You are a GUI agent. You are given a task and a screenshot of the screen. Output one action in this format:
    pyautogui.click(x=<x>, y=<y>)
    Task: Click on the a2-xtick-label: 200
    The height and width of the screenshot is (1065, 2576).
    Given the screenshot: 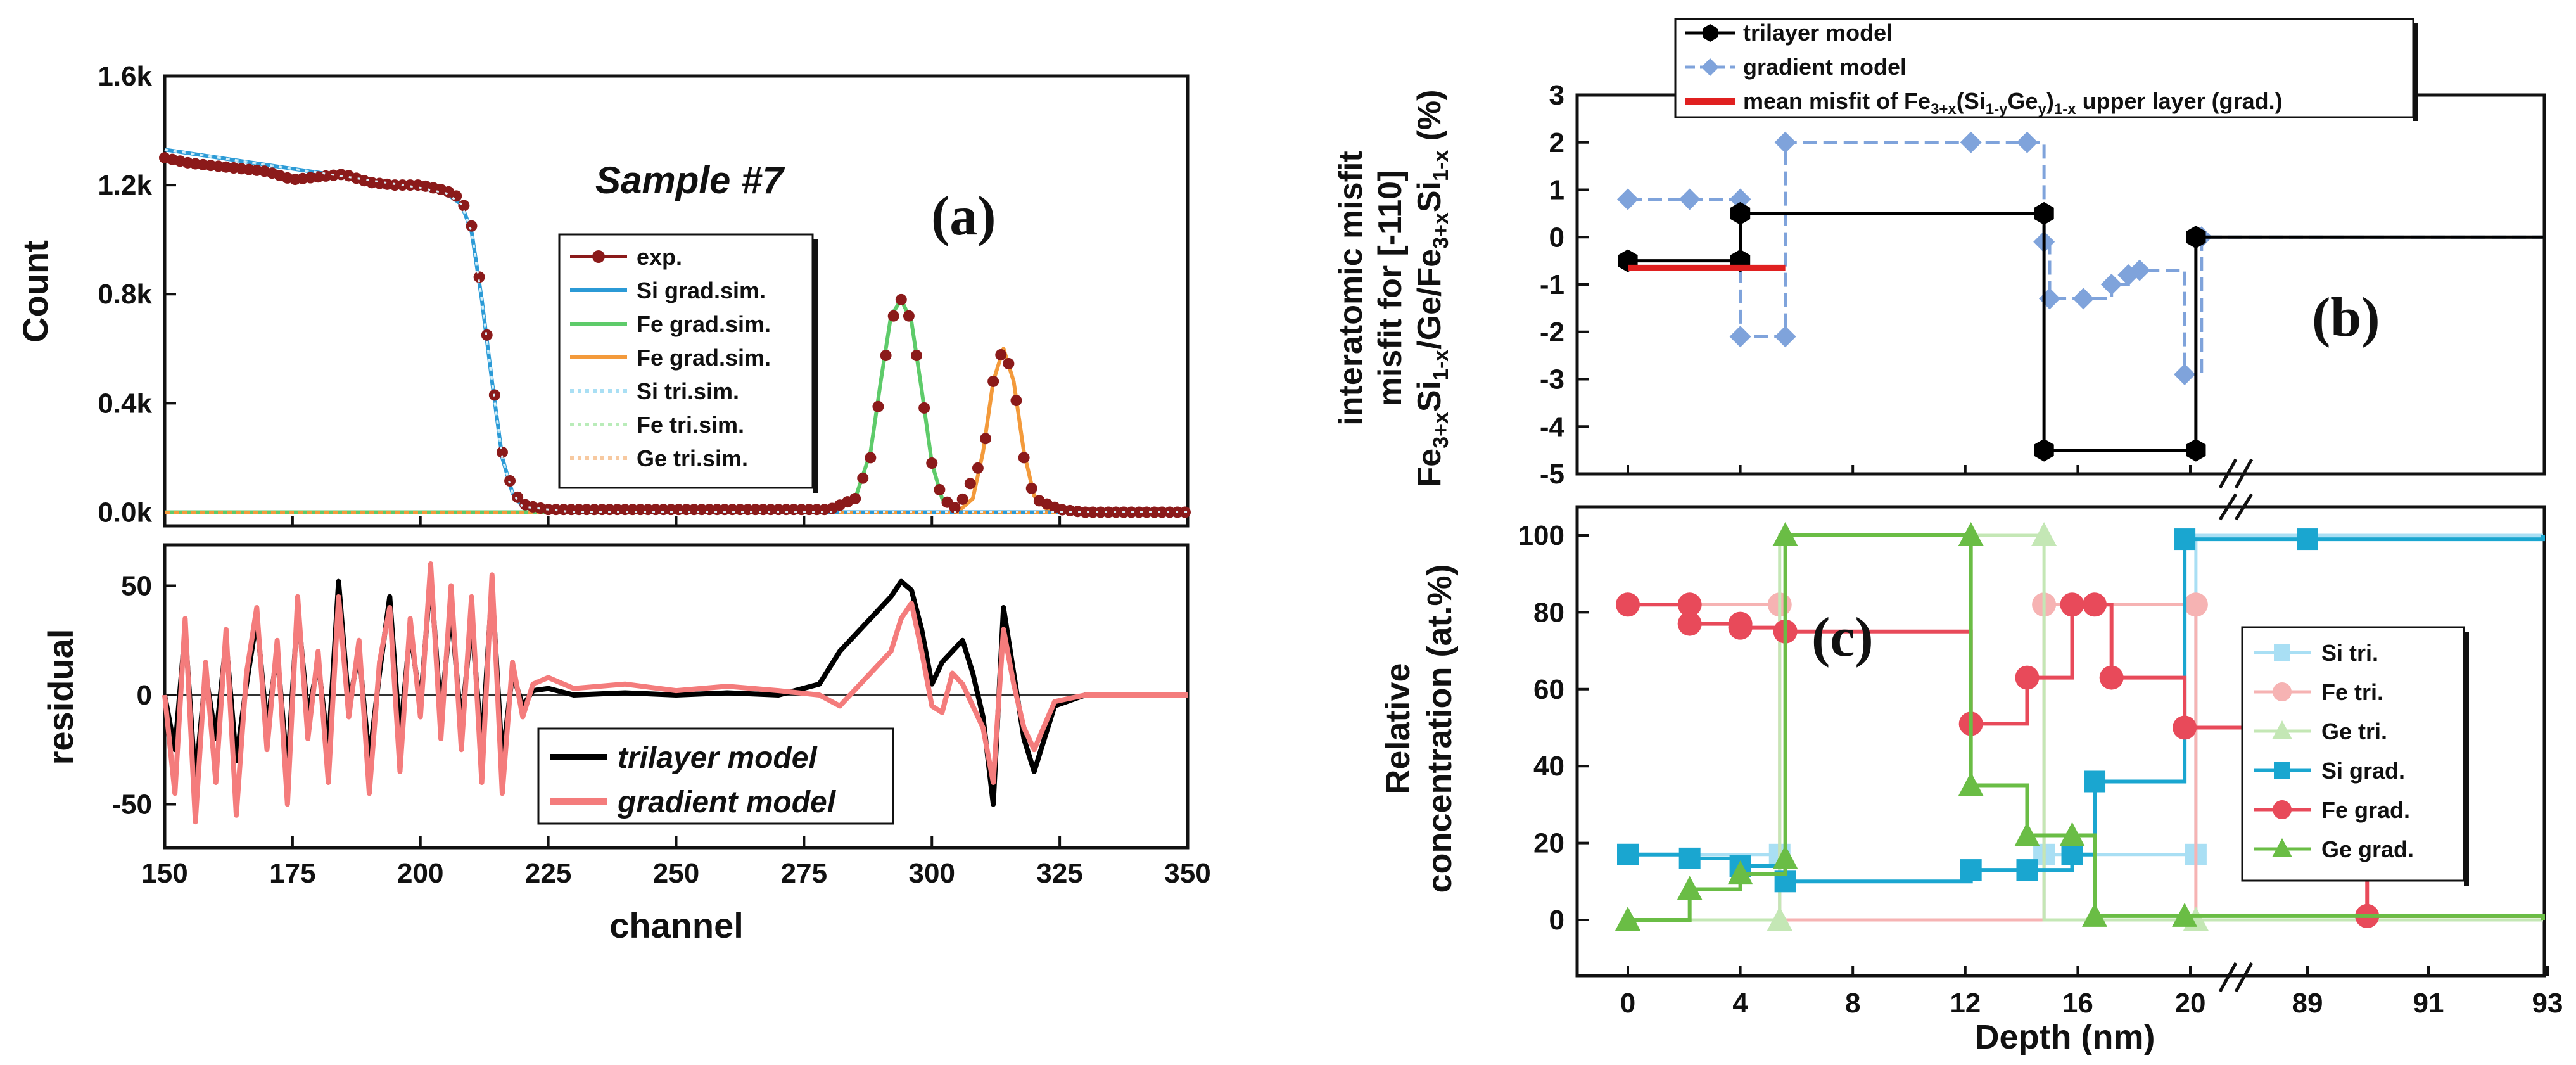 What is the action you would take?
    pyautogui.click(x=420, y=874)
    